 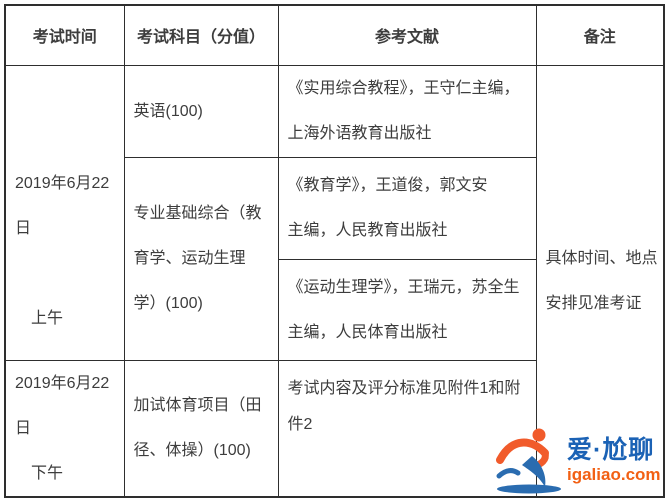 I want to click on cell-exam-time-morning: 2019年6月22 日 上午, so click(x=64, y=212).